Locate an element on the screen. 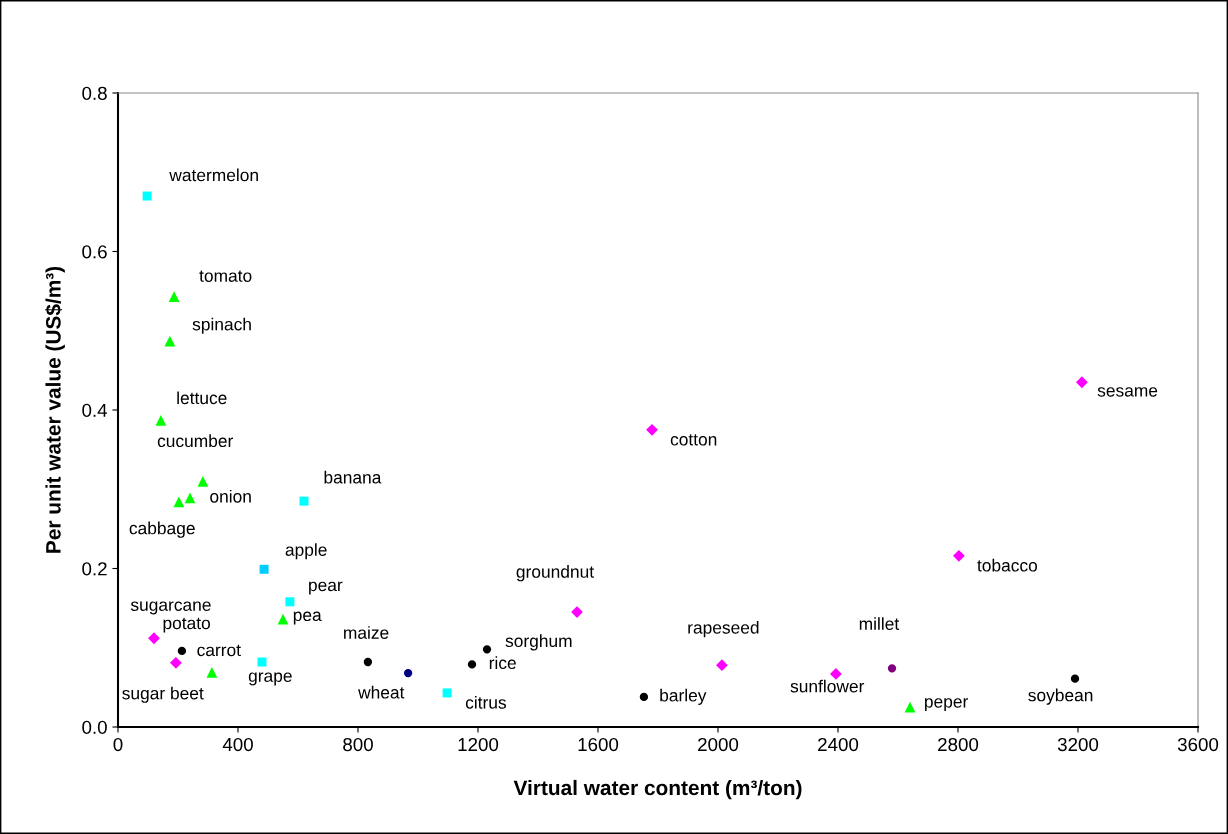  annotation: apple is located at coordinates (306, 551).